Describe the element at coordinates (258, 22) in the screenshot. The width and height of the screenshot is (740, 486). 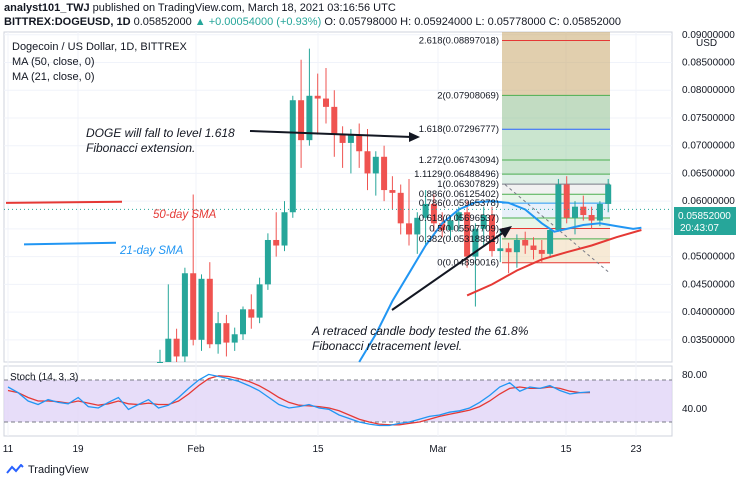
I see `price-change: ▲ +0.00054000 (+0.93%)` at that location.